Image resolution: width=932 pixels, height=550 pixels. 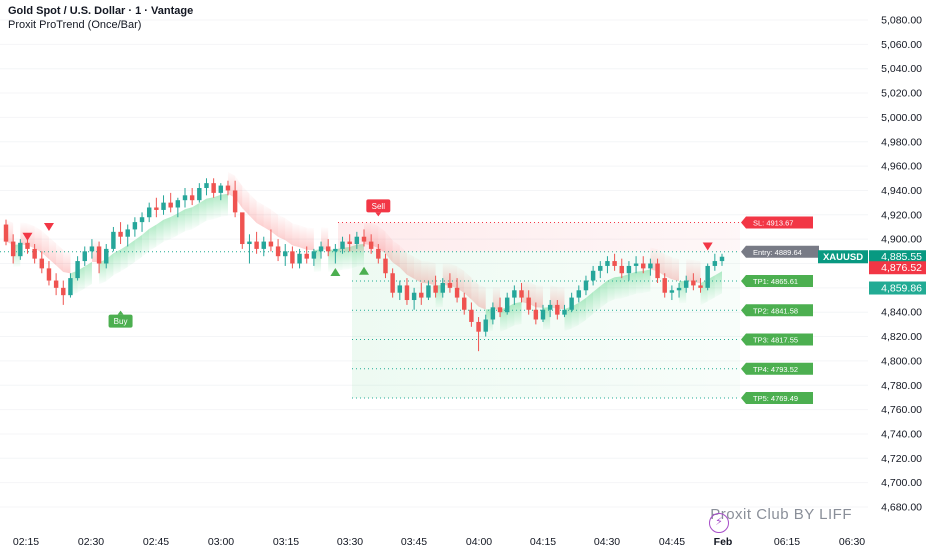 What do you see at coordinates (120, 319) in the screenshot?
I see `buy-signal-label: Buy` at bounding box center [120, 319].